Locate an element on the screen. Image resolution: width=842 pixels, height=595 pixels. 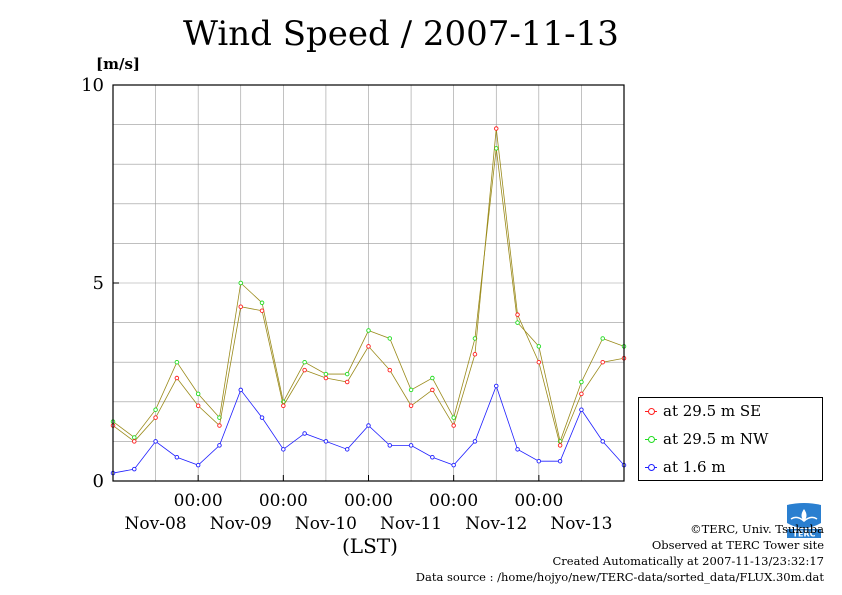
x-axis-caption: (LST) is located at coordinates (370, 546).